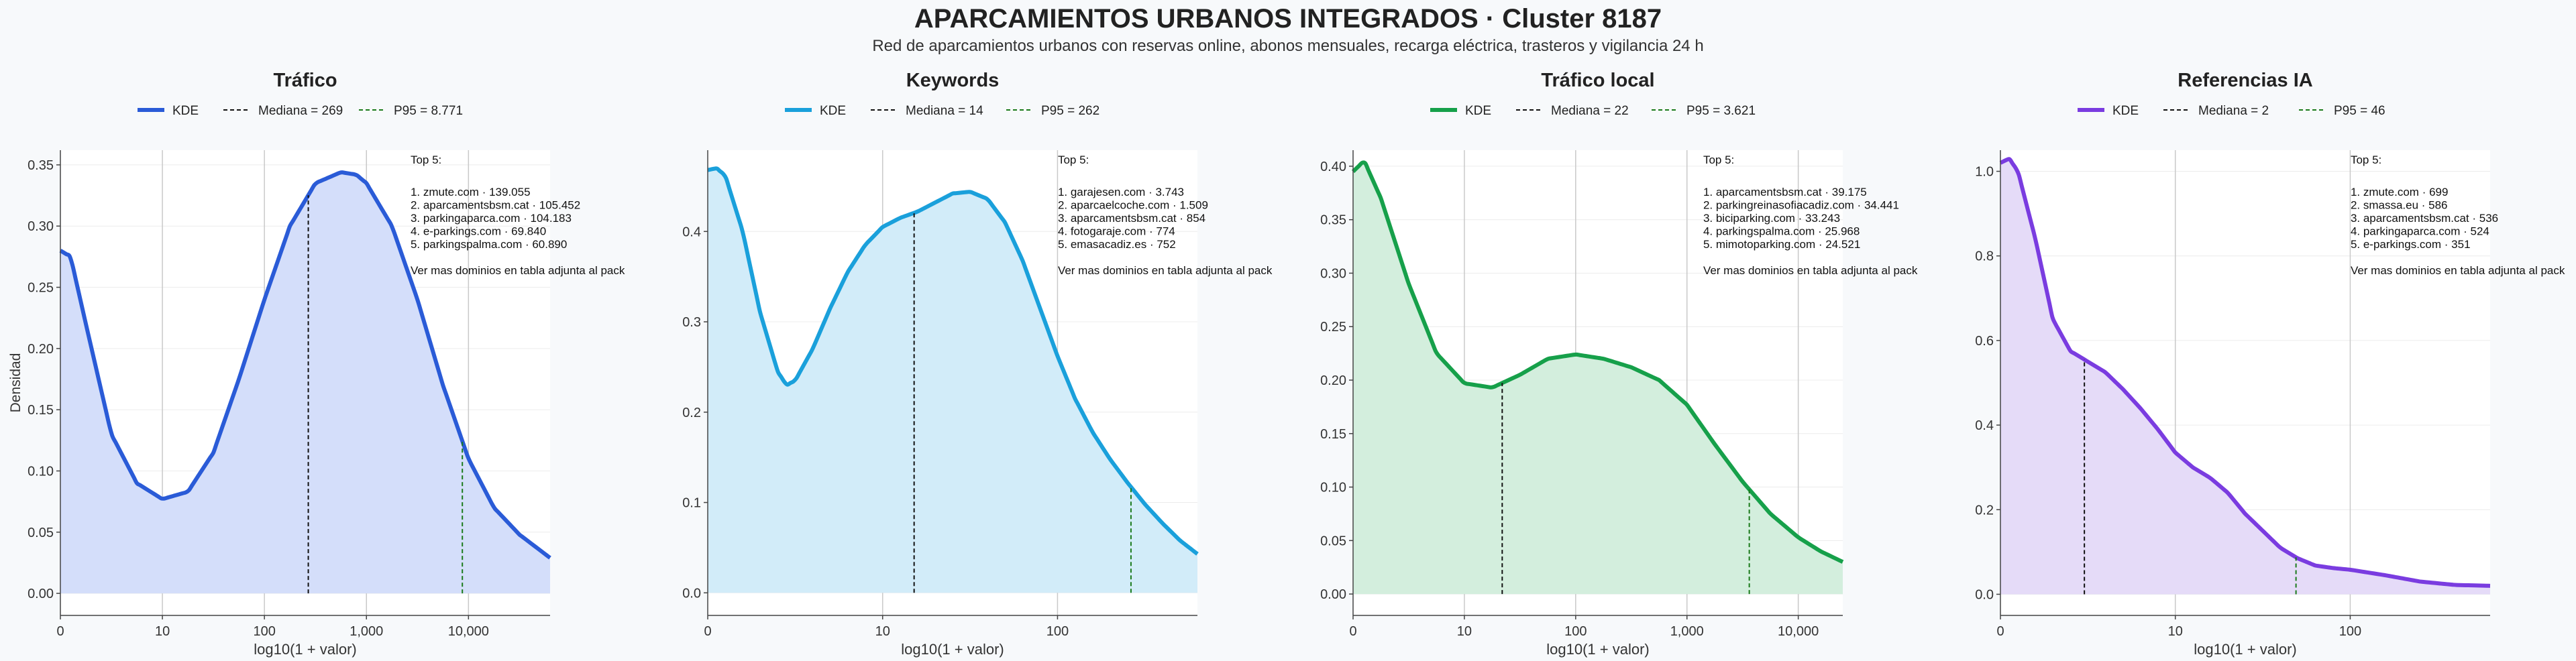  I want to click on legend-p95-label: P95 = 3.621, so click(1721, 111).